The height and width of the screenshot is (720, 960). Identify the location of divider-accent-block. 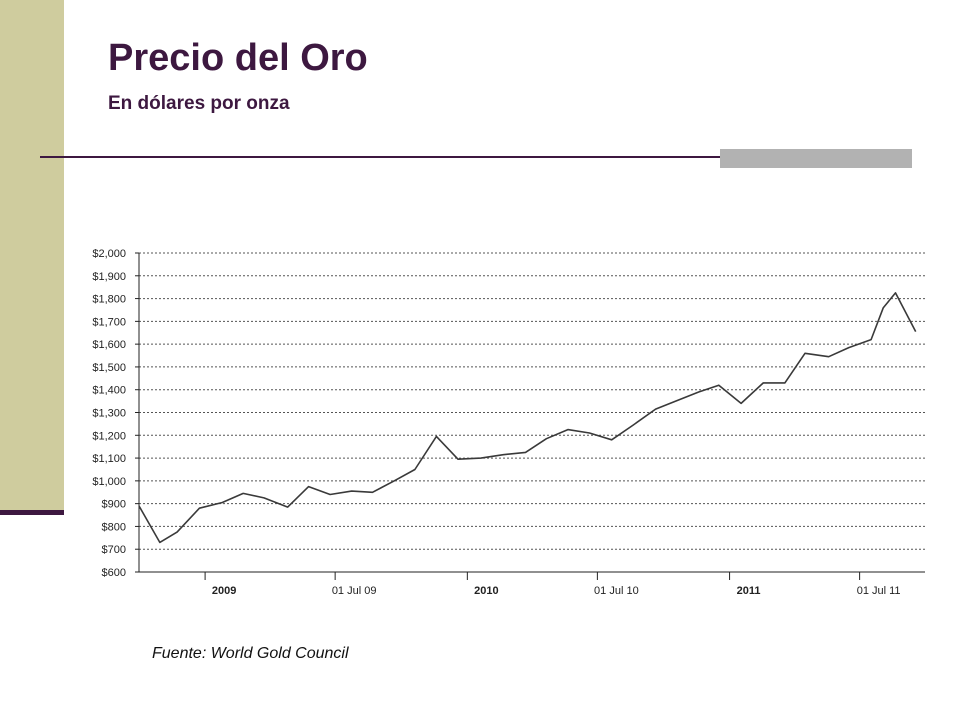
(816, 158).